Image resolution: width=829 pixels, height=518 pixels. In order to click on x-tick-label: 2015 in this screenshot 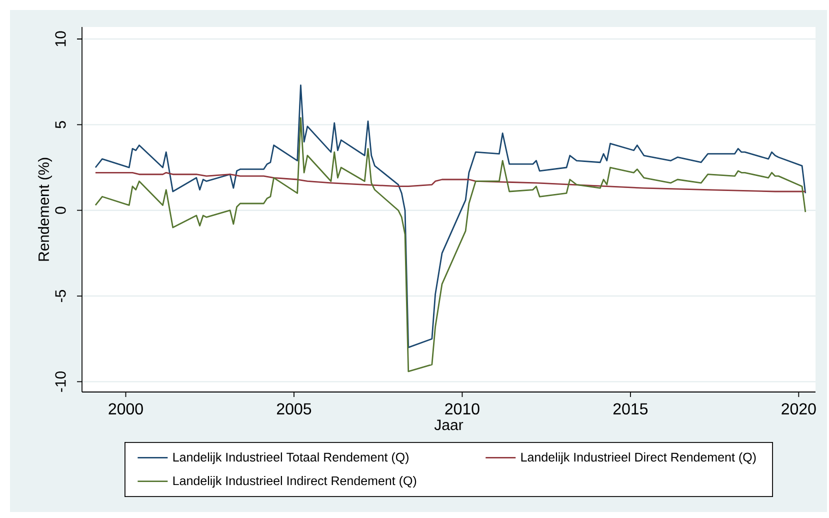, I will do `click(630, 409)`.